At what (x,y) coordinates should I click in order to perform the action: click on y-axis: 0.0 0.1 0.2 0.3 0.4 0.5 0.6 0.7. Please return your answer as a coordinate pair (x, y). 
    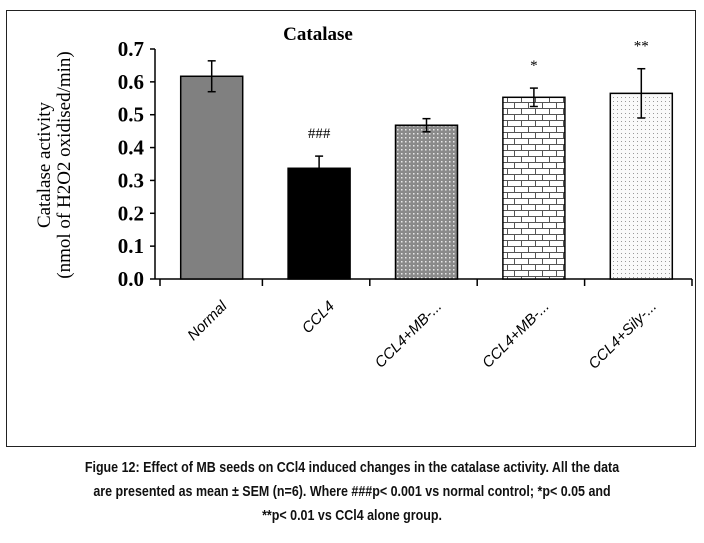
    Looking at the image, I should click on (137, 164).